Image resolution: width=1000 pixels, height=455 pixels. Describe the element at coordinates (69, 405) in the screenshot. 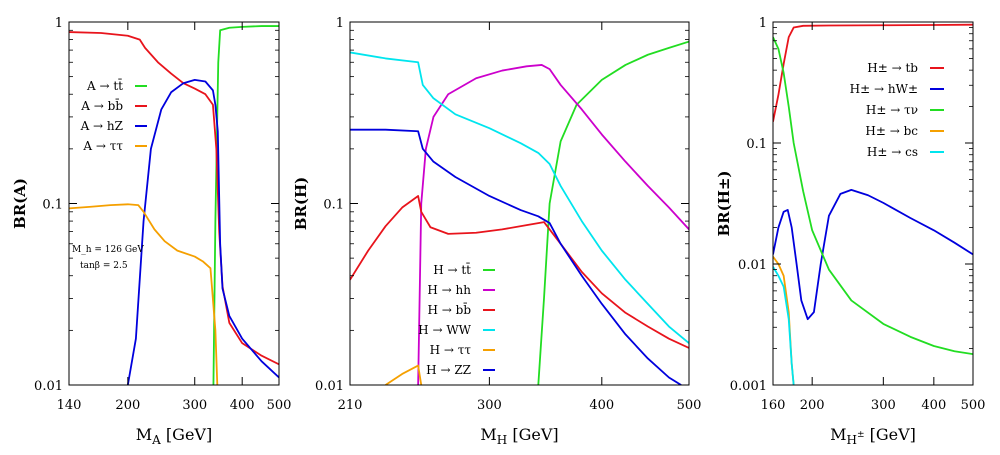

I see `x-tick-label: 140` at that location.